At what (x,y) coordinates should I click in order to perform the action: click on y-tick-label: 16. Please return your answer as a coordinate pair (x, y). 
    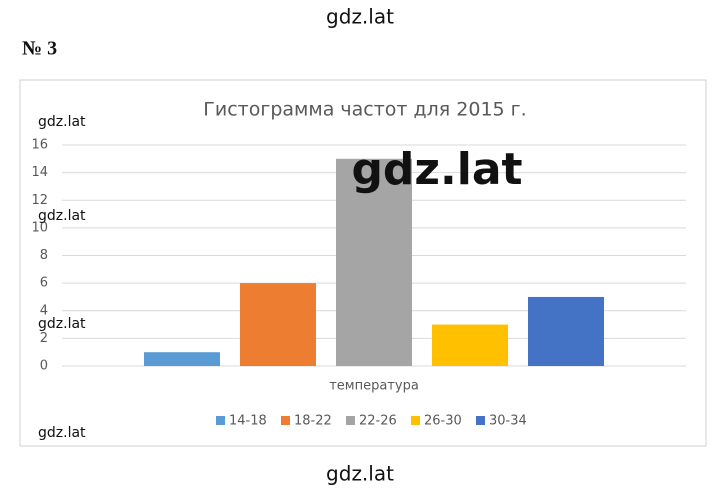
    Looking at the image, I should click on (39, 145).